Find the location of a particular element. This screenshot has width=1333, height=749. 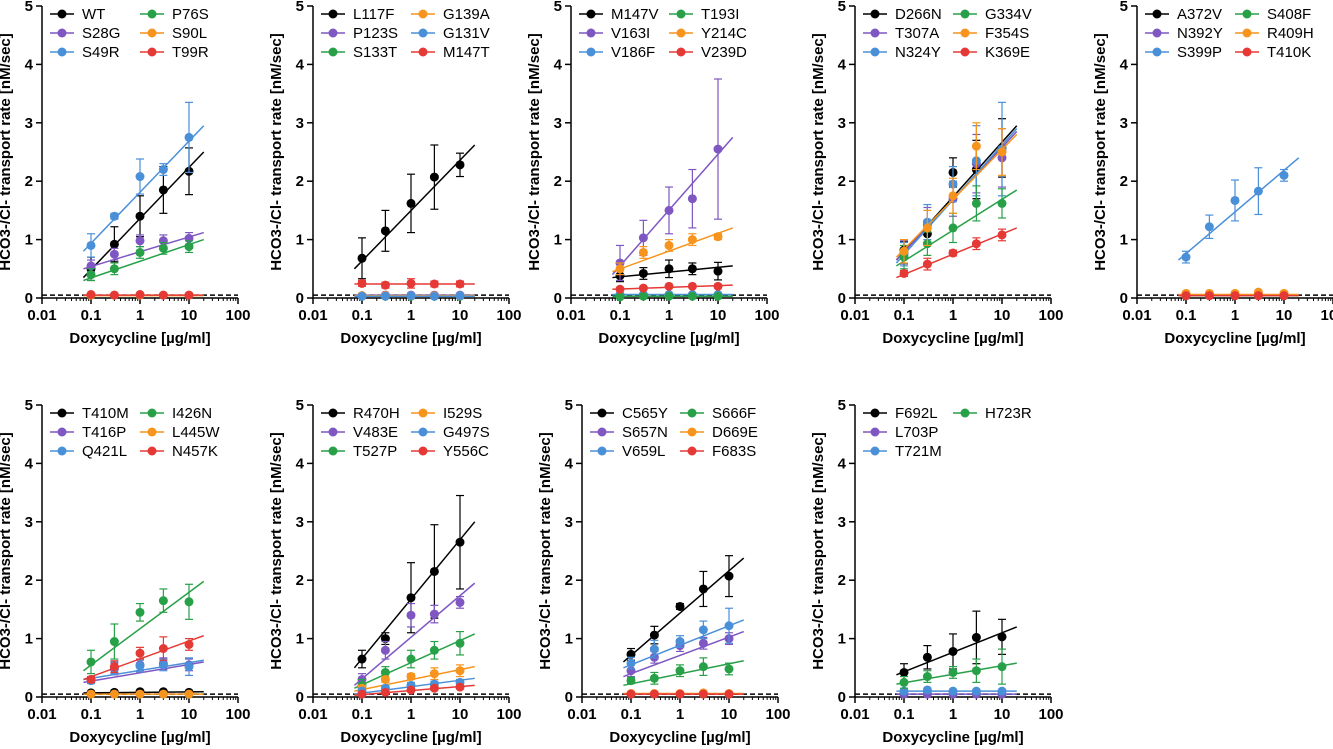

series-t416p is located at coordinates (143, 670).